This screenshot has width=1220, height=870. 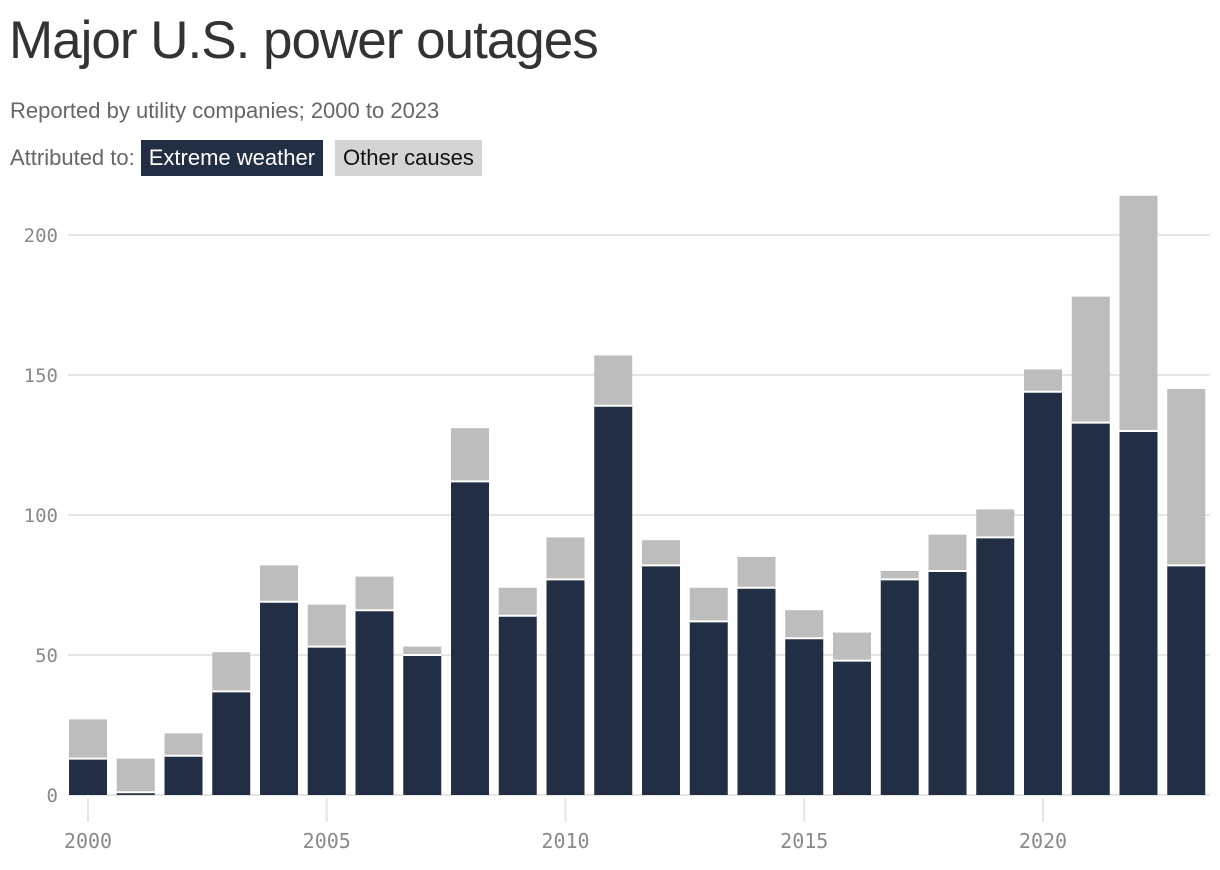 I want to click on bar-2015, so click(x=804, y=702).